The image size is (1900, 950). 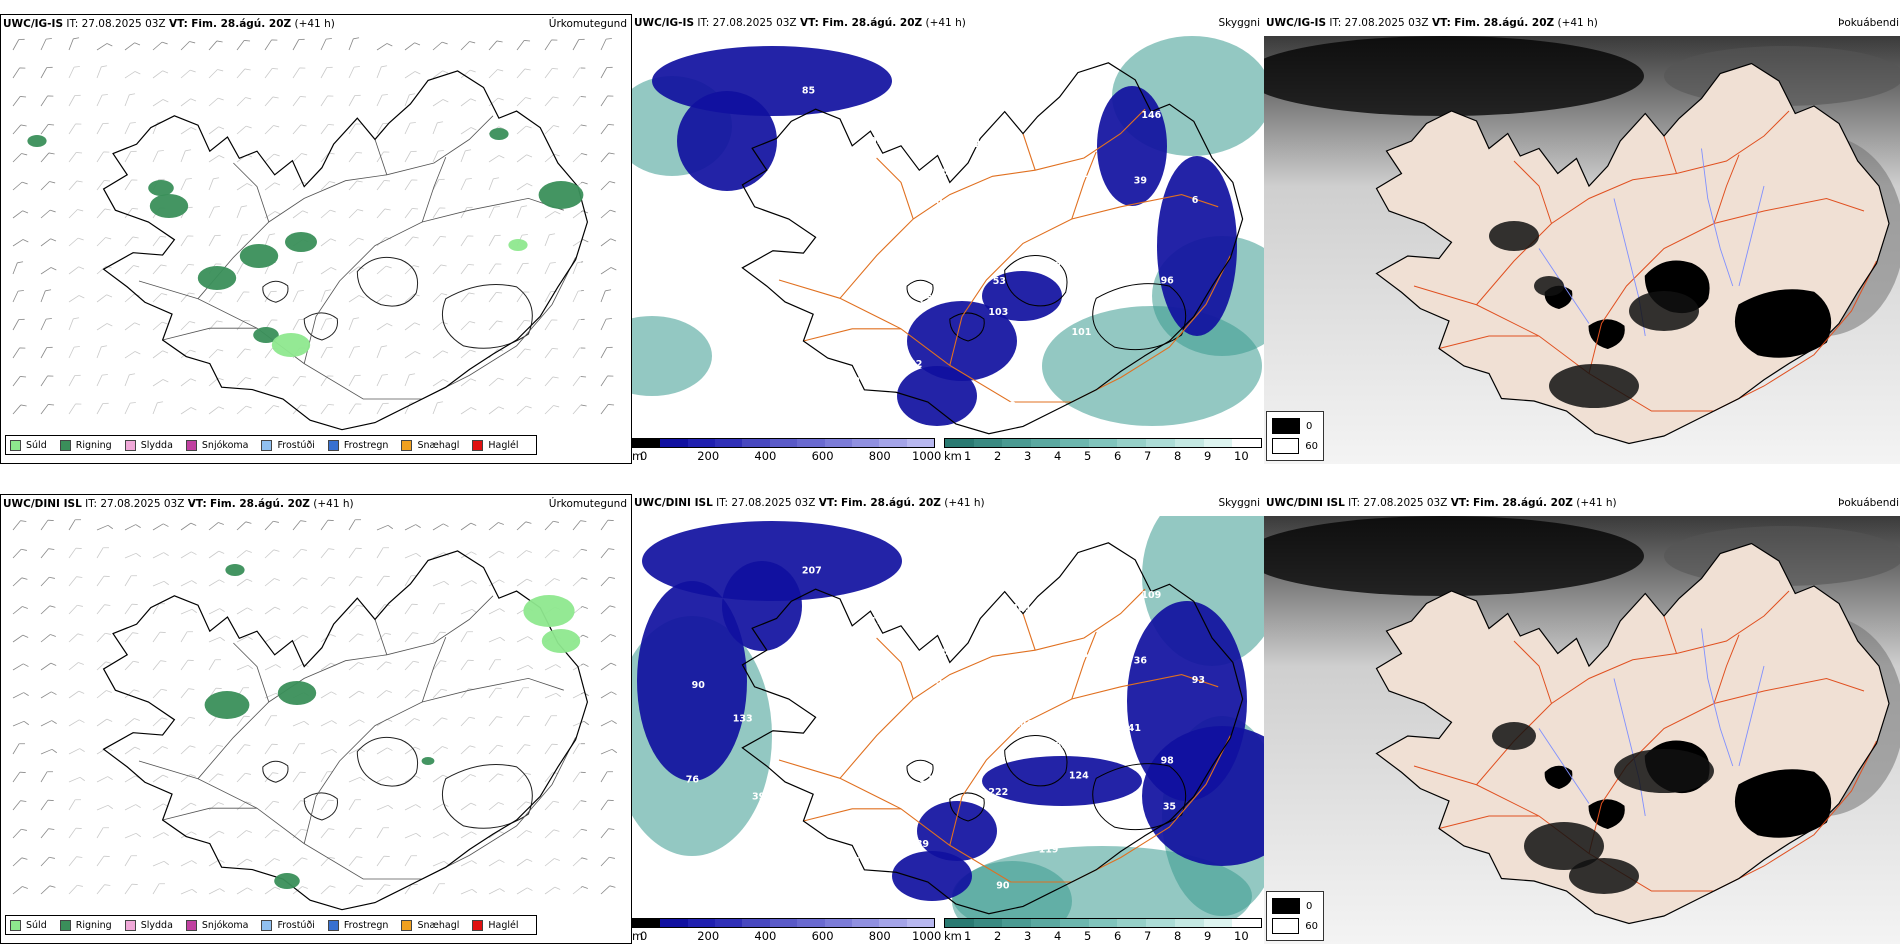 What do you see at coordinates (1241, 936) in the screenshot?
I see `colorbar-tick: 10` at bounding box center [1241, 936].